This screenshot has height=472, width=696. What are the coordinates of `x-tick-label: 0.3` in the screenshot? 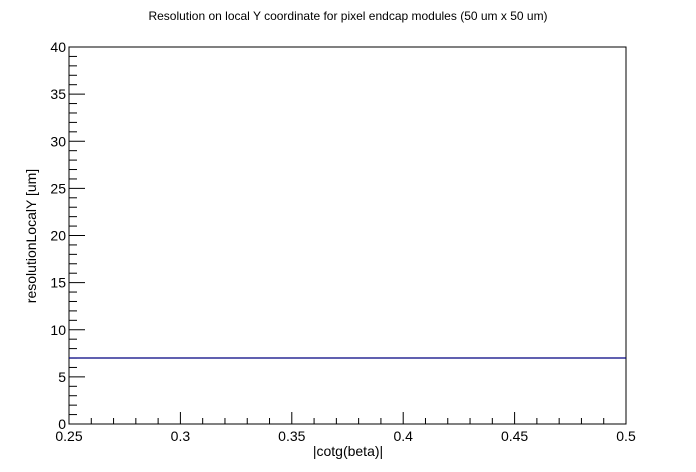 It's located at (181, 436).